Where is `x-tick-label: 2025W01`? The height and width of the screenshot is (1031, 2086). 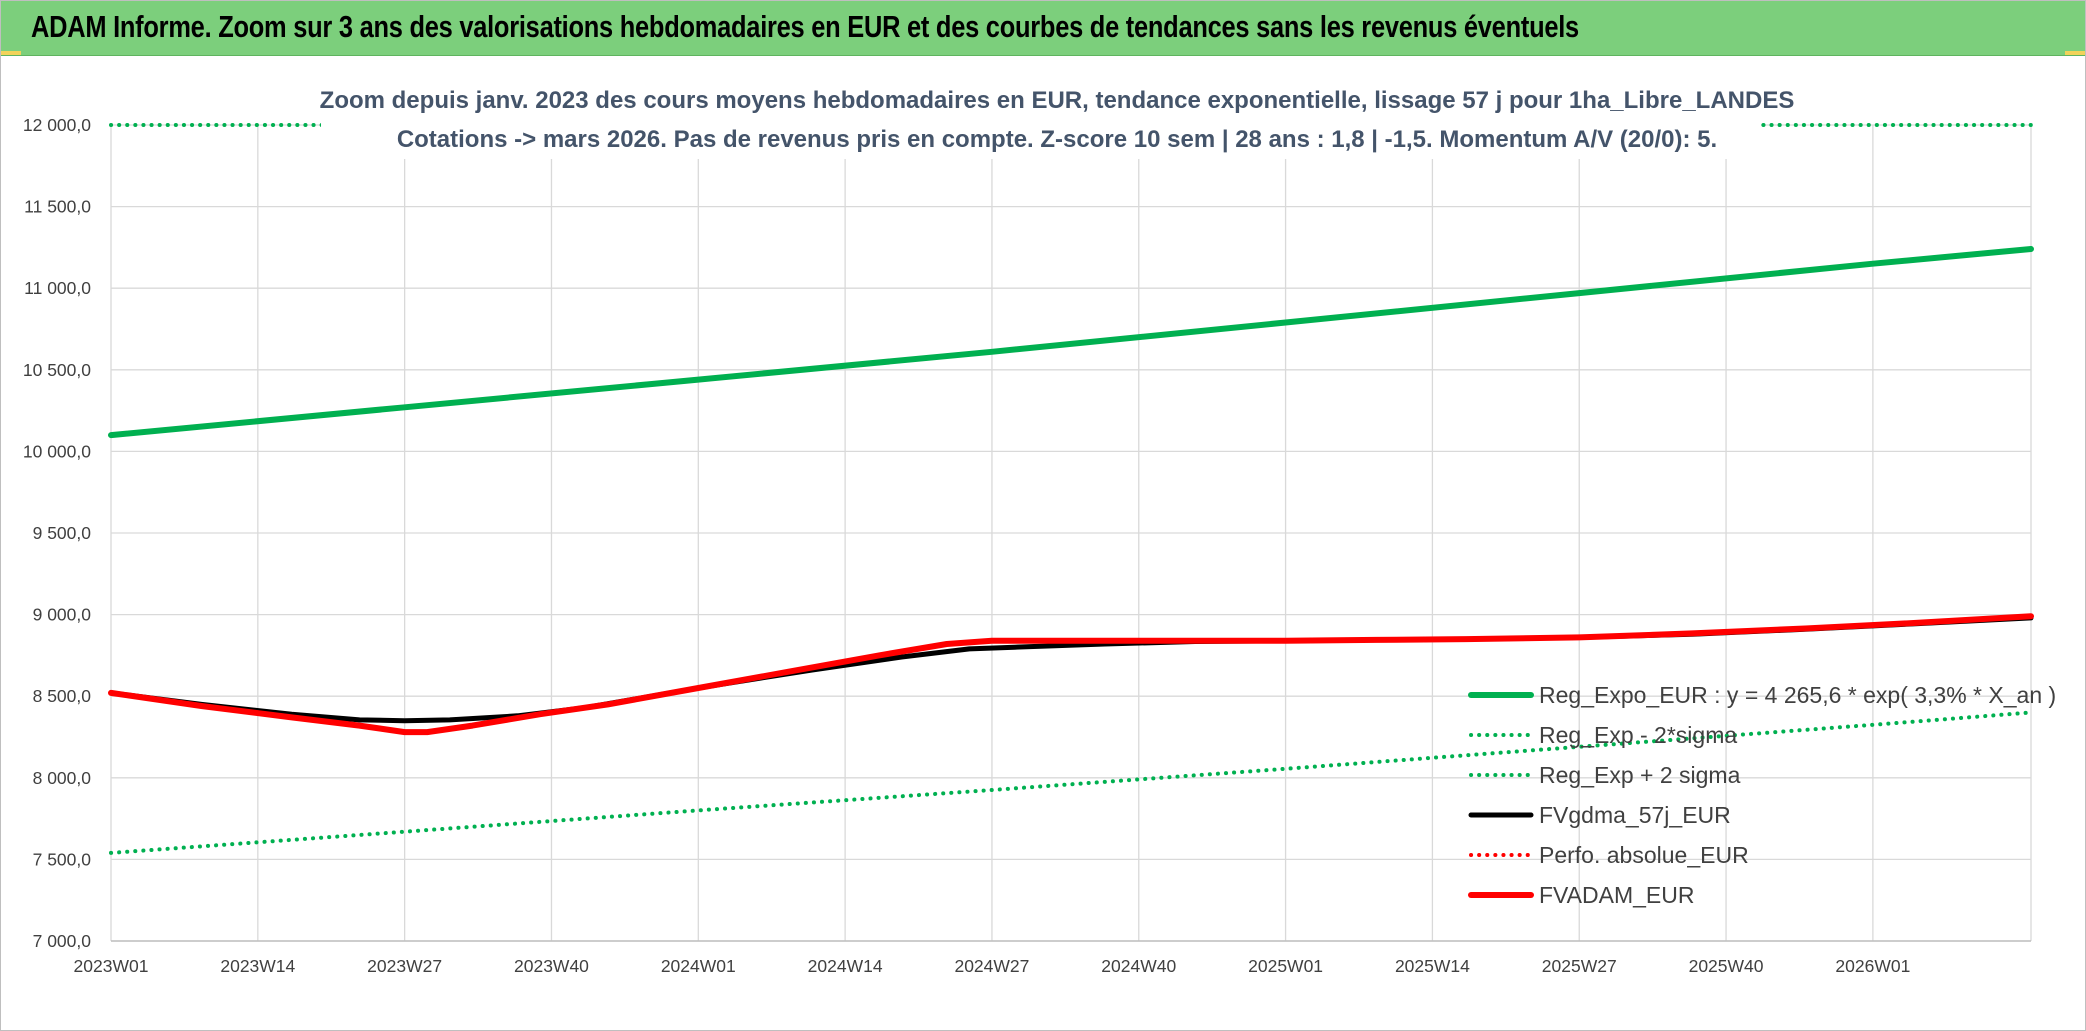 x-tick-label: 2025W01 is located at coordinates (1285, 966).